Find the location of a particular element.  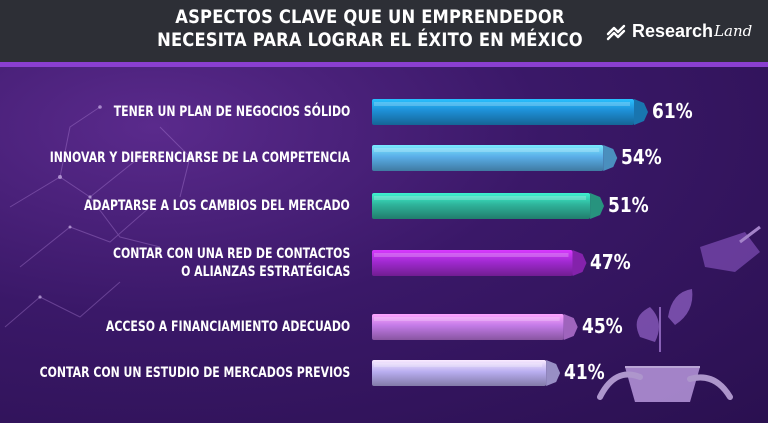

category-label-5: ACCESO A FINANCIAMIENTO ADECUADO is located at coordinates (228, 327).